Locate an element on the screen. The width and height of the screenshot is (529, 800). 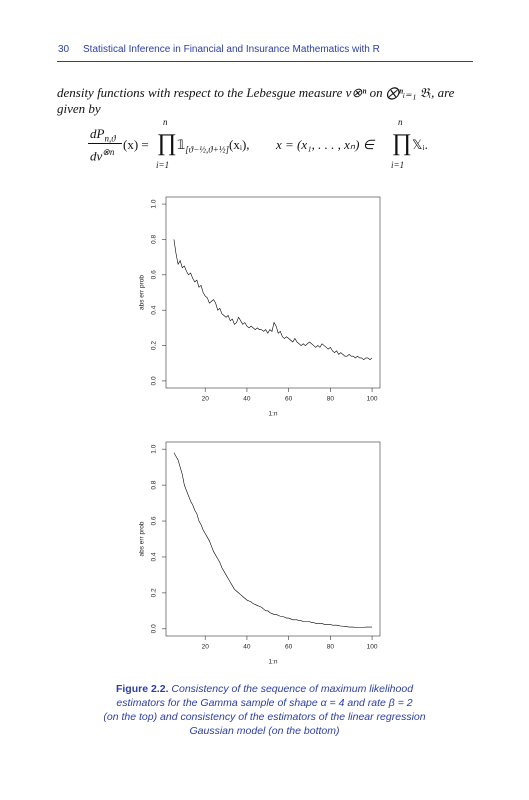
eq-sup: ⊗n is located at coordinates (108, 152).